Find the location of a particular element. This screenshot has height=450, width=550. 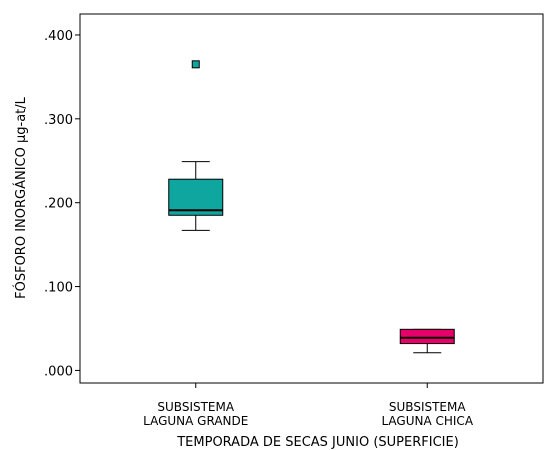

x-axis-title: TEMPORADA DE SECAS JUNIO (SUPERFICIE) is located at coordinates (317, 442).